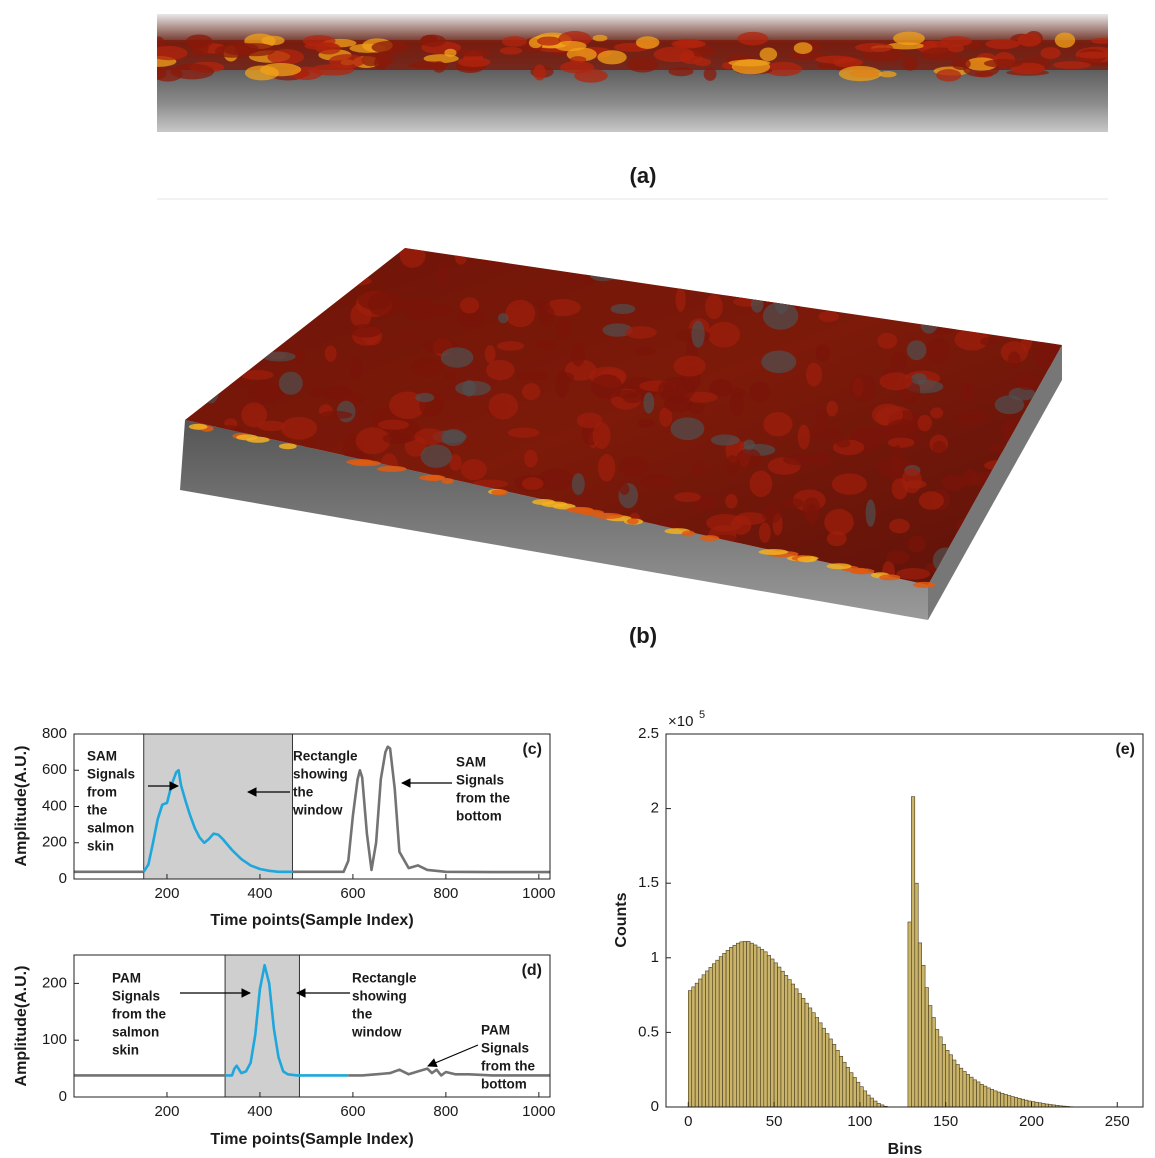 The width and height of the screenshot is (1155, 1158). Describe the element at coordinates (259, 893) in the screenshot. I see `x-tick-label: 400` at that location.